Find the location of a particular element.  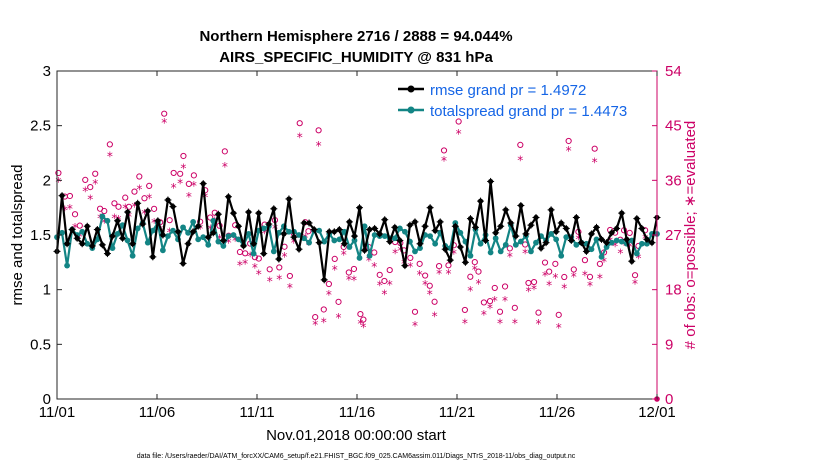

right-tick-label: 0 is located at coordinates (669, 399).